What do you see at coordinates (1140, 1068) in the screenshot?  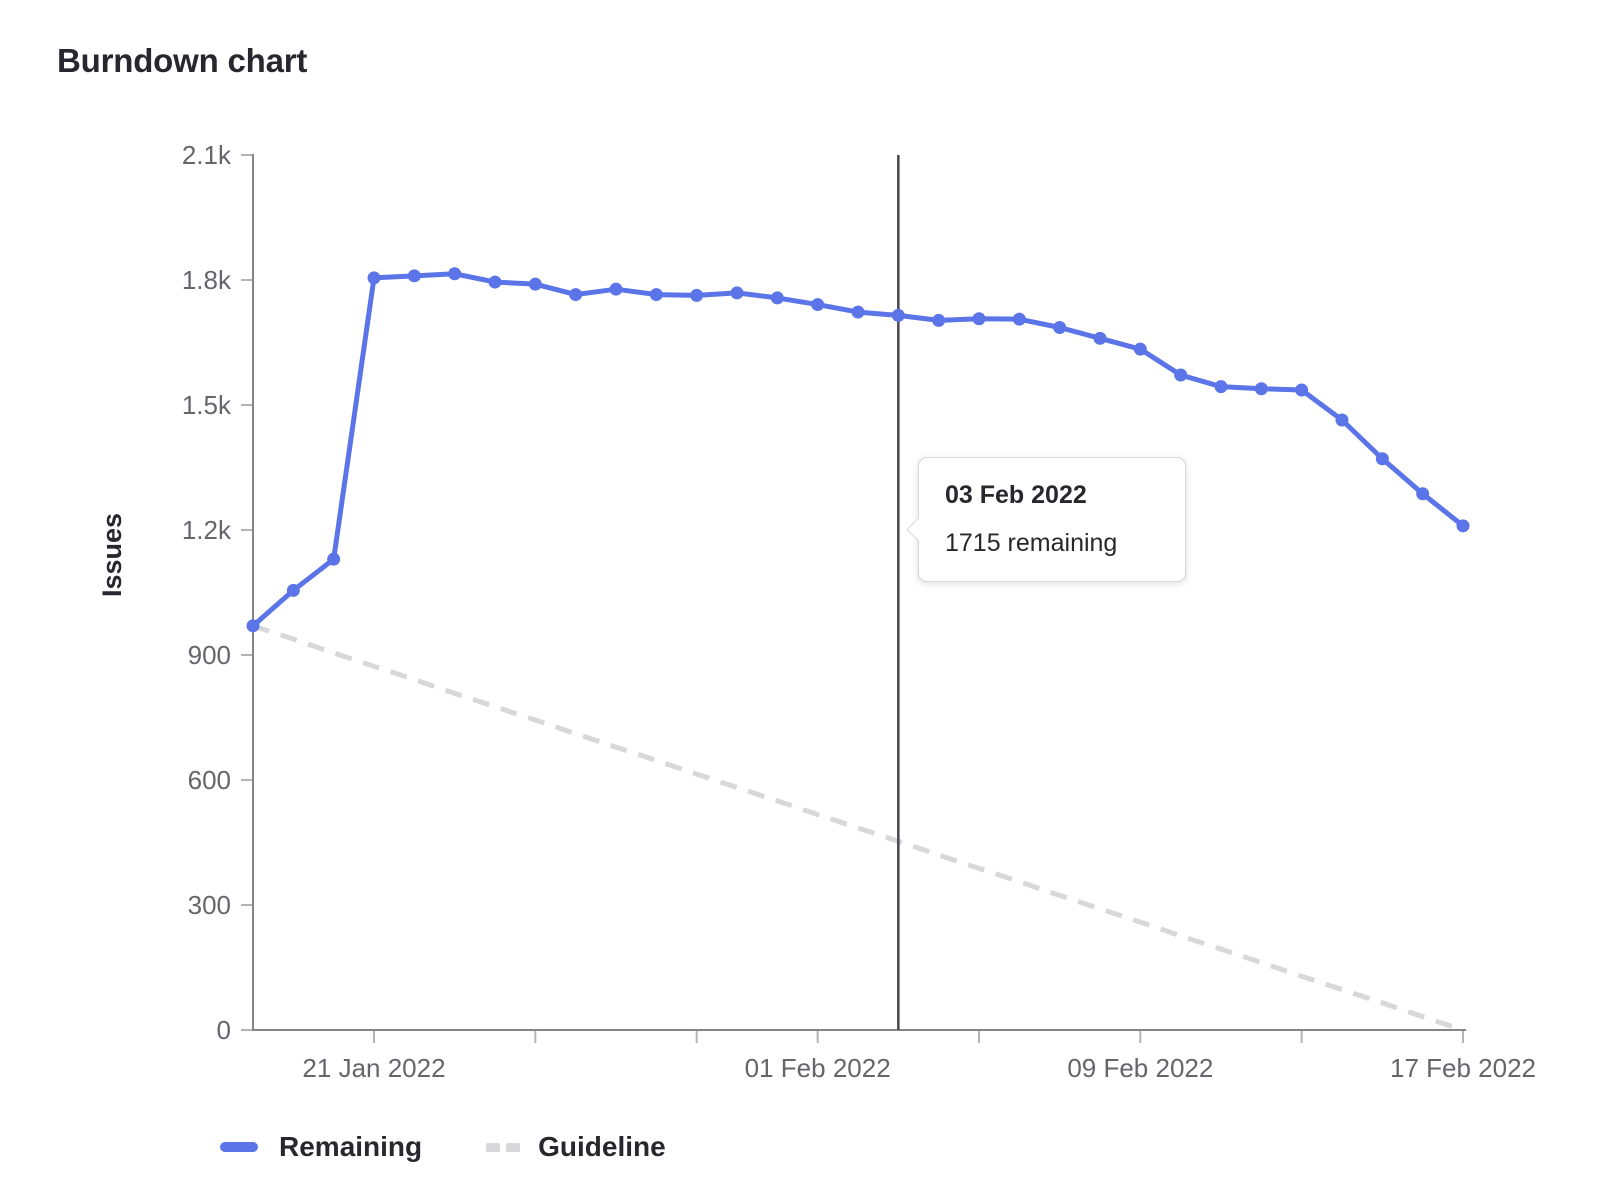 I see `x-tick-label: 09 Feb 2022` at bounding box center [1140, 1068].